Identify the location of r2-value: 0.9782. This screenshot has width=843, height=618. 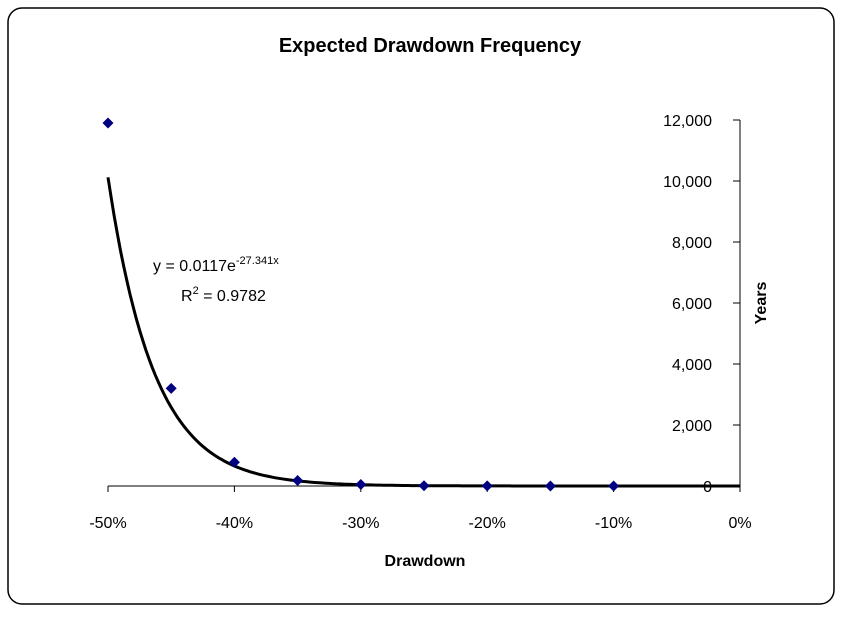
(241, 296).